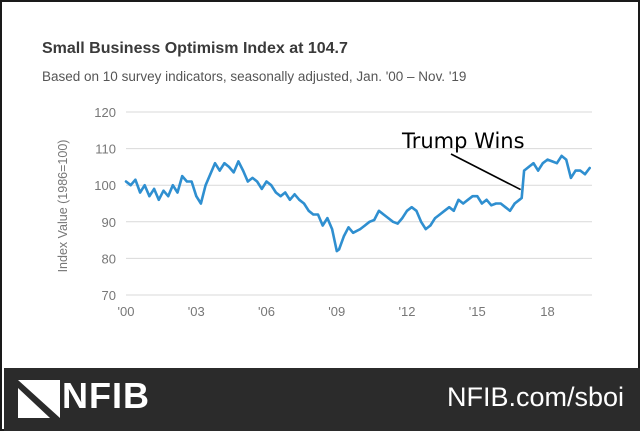 The width and height of the screenshot is (640, 431). Describe the element at coordinates (109, 258) in the screenshot. I see `y-tick-label: 80` at that location.